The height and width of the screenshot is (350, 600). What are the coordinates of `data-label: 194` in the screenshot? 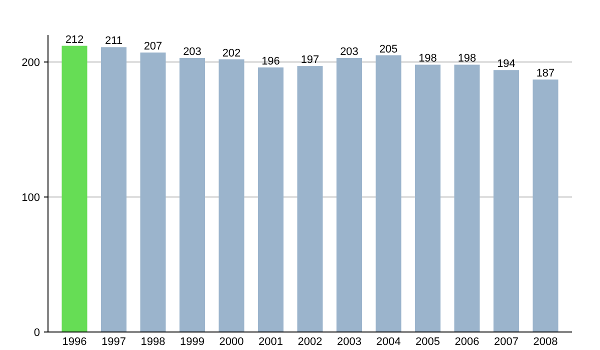 It's located at (506, 64).